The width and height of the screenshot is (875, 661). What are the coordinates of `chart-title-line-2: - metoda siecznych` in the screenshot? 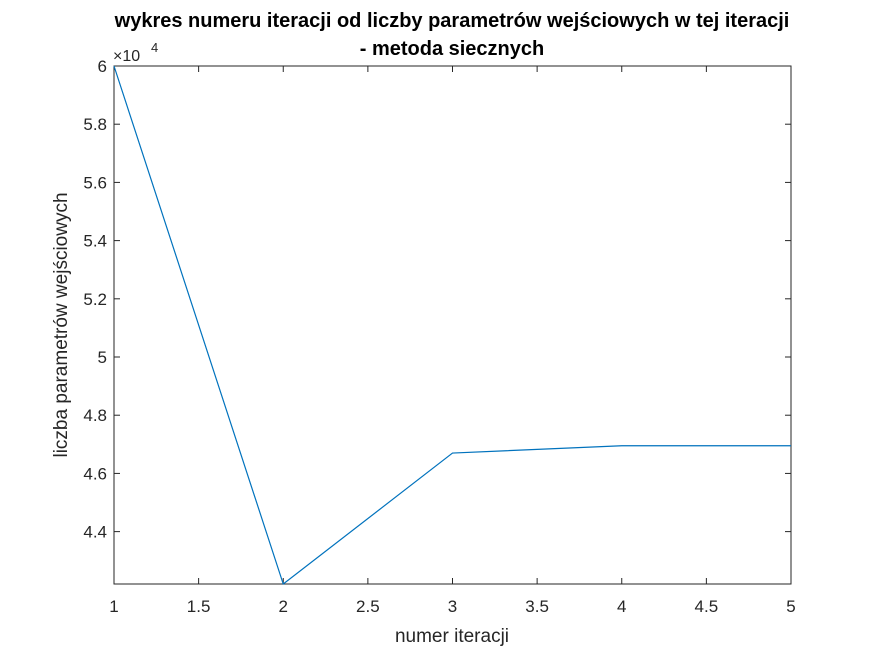 It's located at (452, 49).